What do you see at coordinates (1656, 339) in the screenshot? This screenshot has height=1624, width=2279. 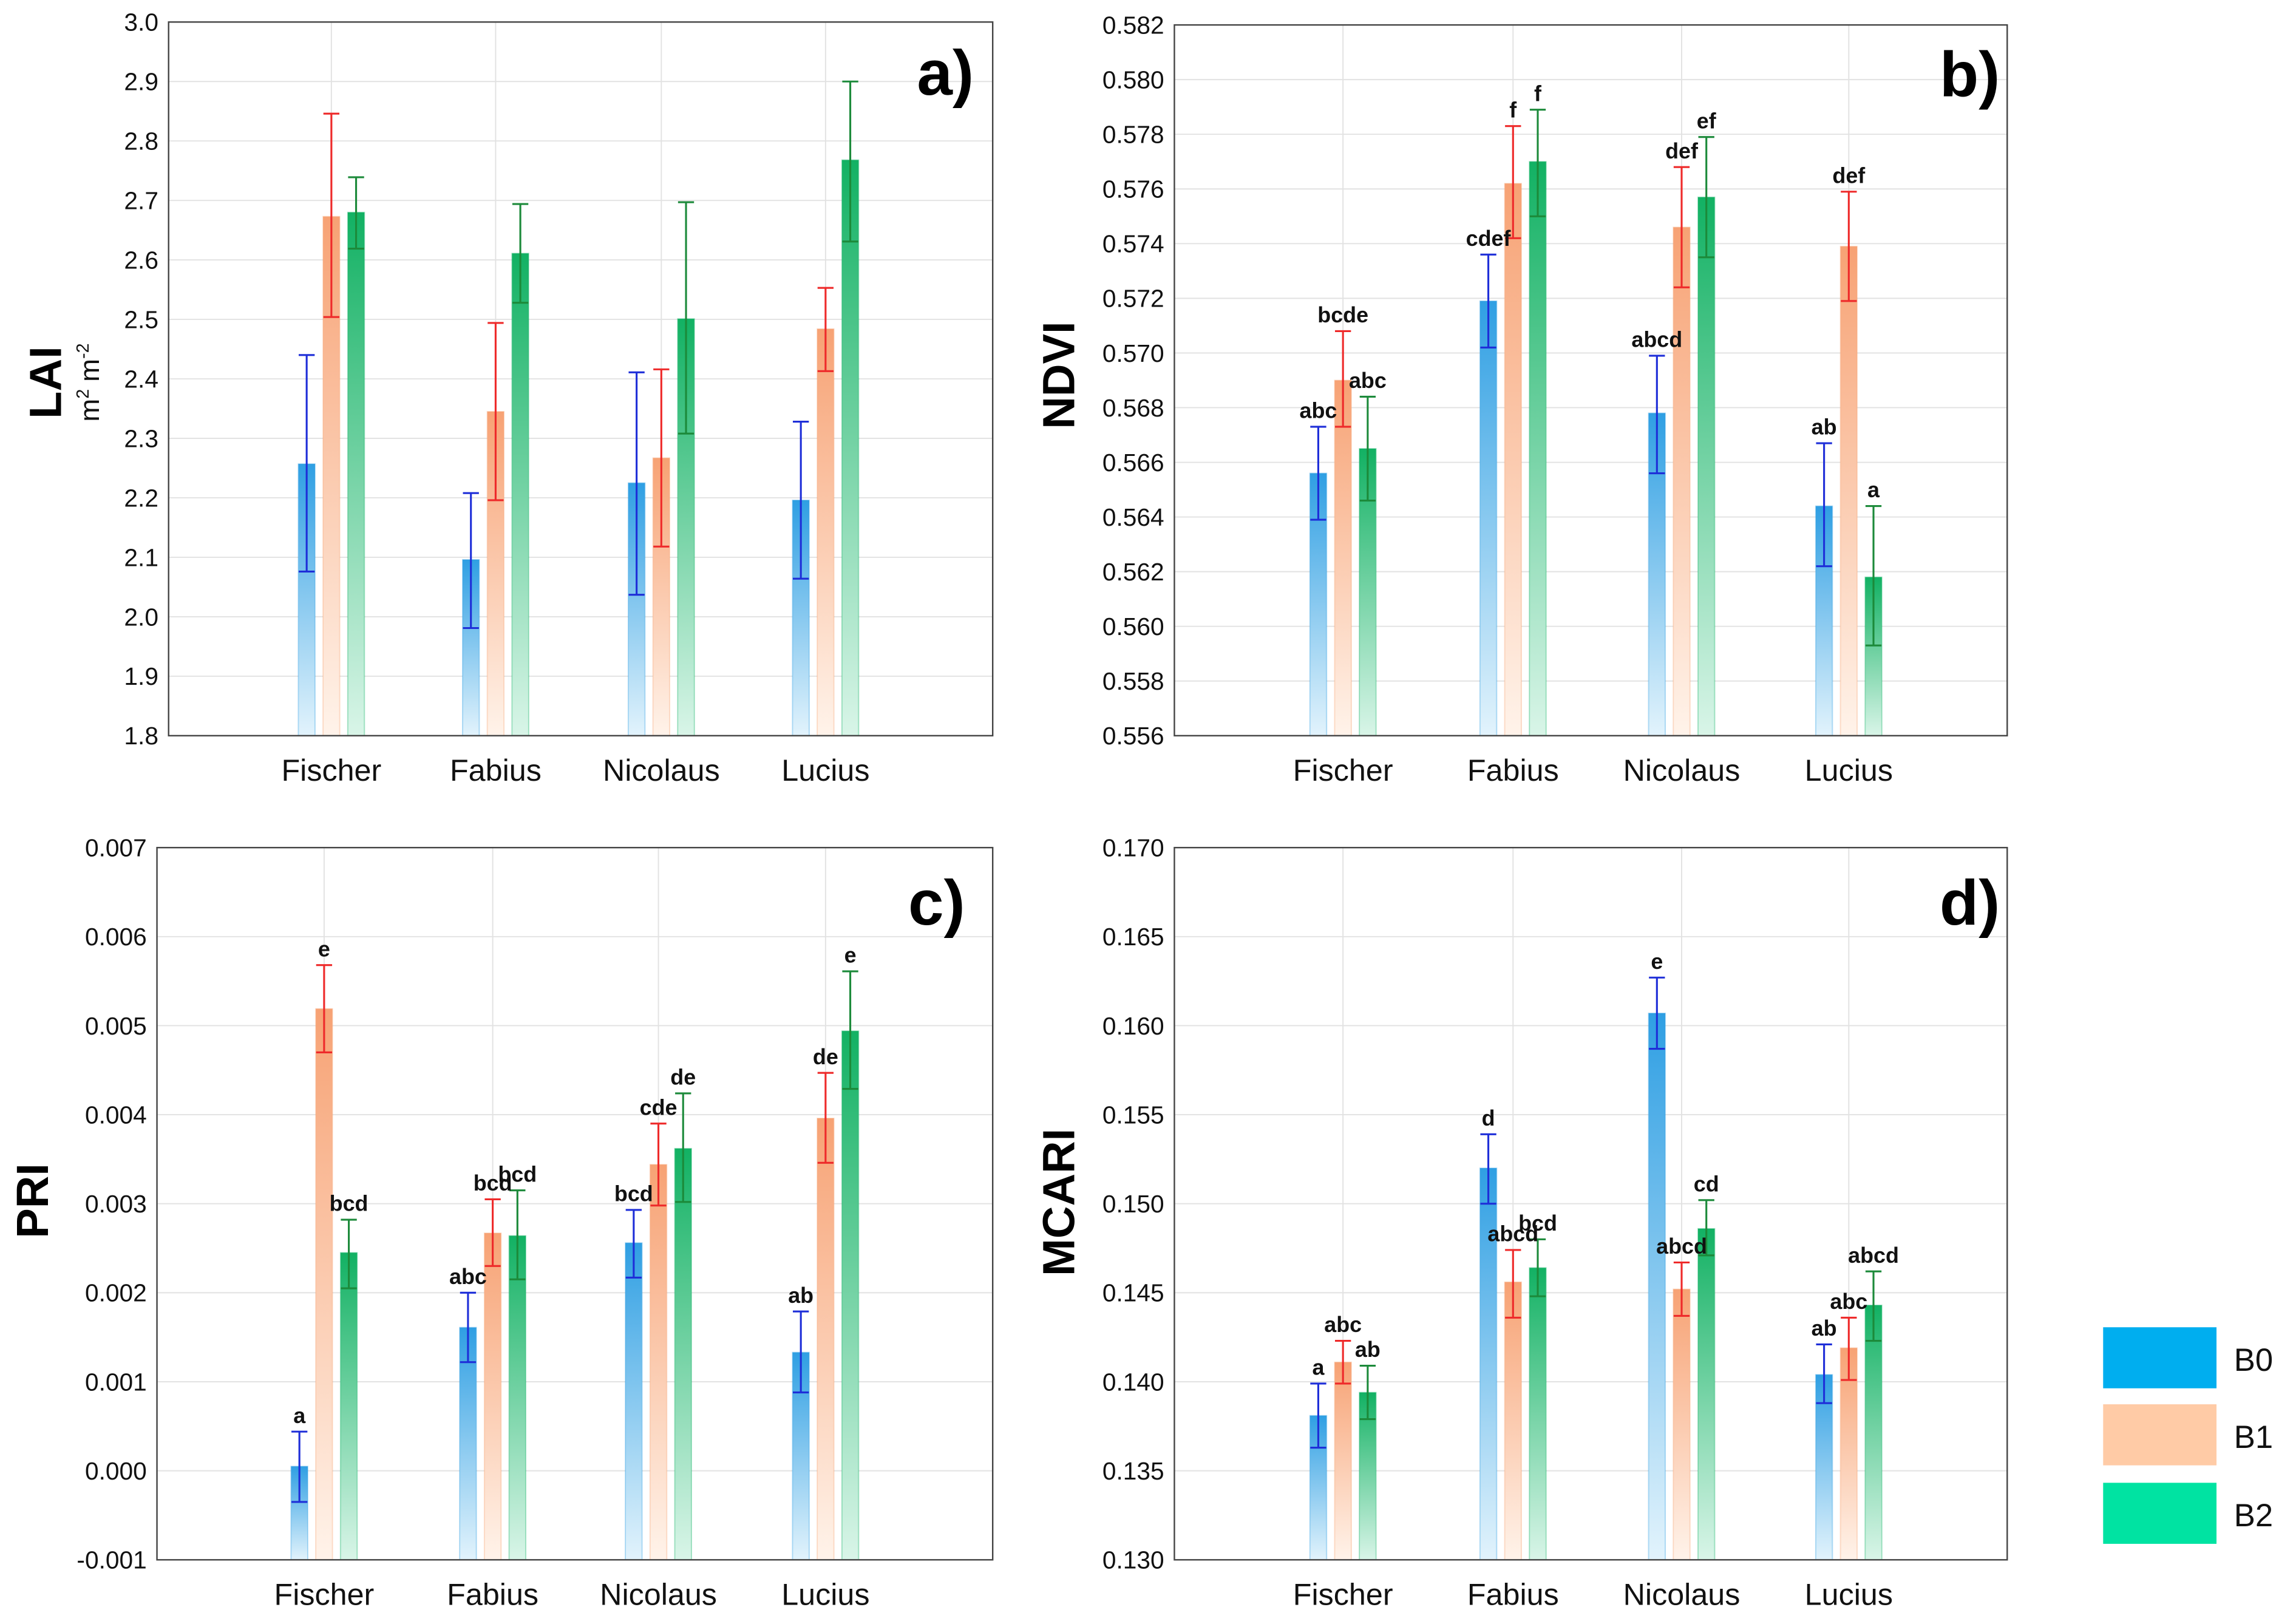 I see `letter-label-nicolaus-b0: abcd` at bounding box center [1656, 339].